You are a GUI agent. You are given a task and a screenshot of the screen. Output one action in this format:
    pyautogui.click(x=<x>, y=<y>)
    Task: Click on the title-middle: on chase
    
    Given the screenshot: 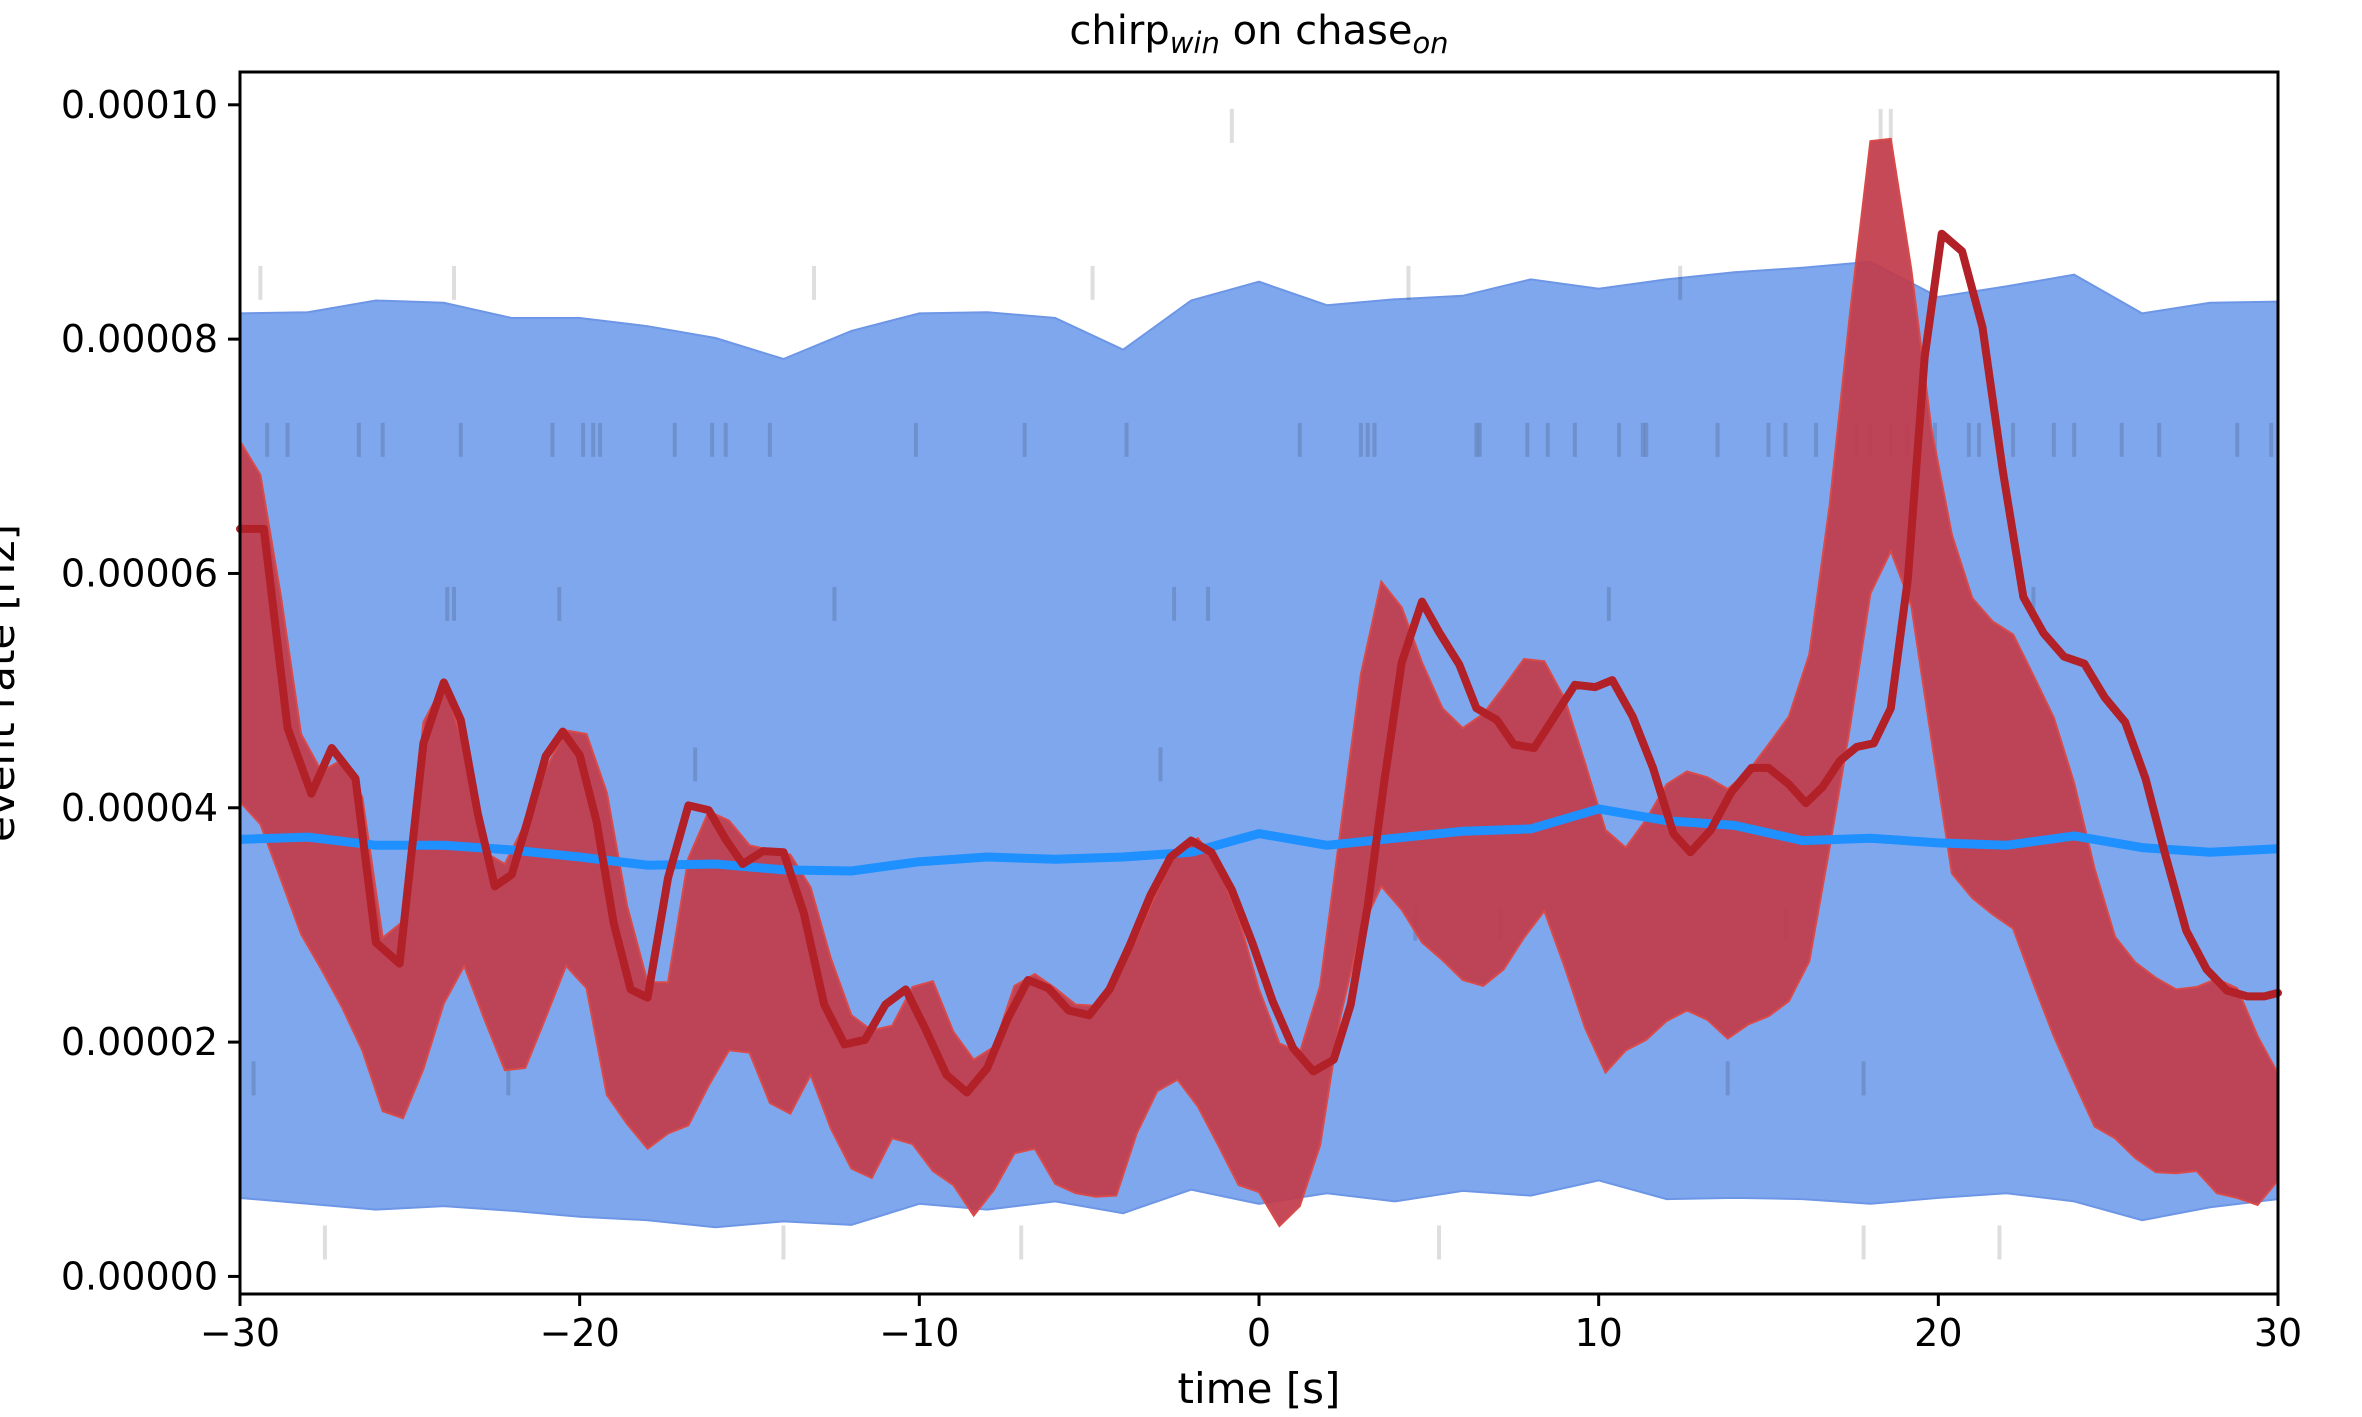 What is the action you would take?
    pyautogui.click(x=1316, y=31)
    